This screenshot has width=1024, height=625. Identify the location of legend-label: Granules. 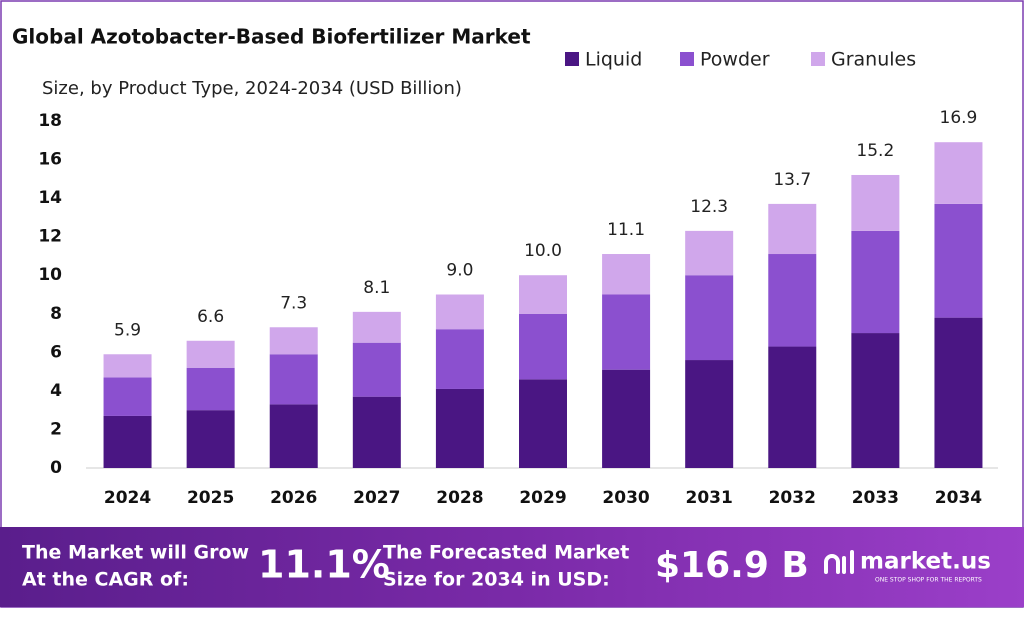
(873, 60).